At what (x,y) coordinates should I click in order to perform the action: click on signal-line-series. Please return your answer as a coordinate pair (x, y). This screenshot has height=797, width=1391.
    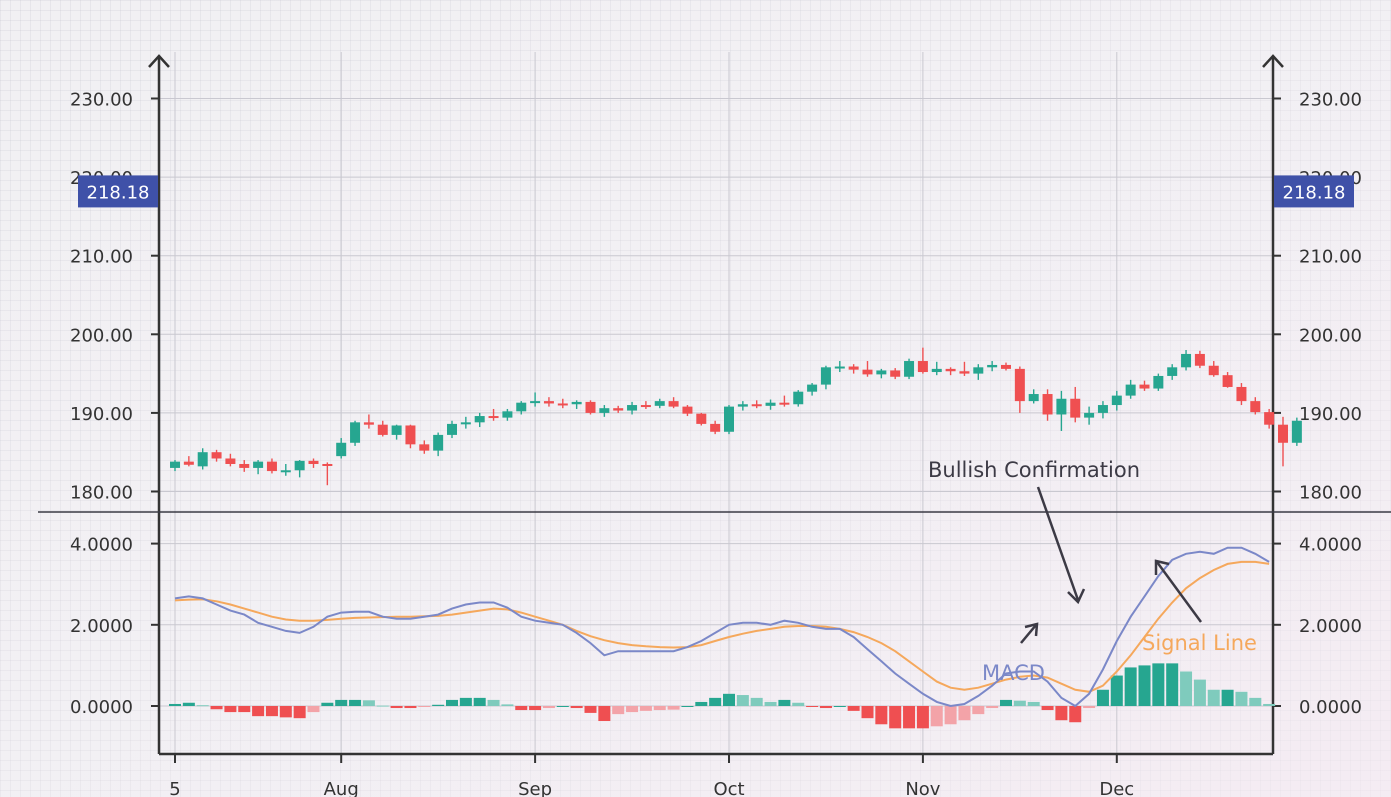
    Looking at the image, I should click on (722, 626).